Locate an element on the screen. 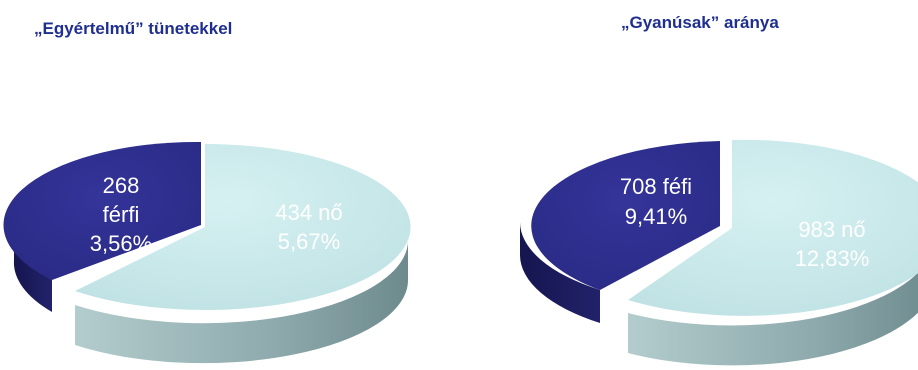  pie-left-male-label-line2: férfi is located at coordinates (121, 214).